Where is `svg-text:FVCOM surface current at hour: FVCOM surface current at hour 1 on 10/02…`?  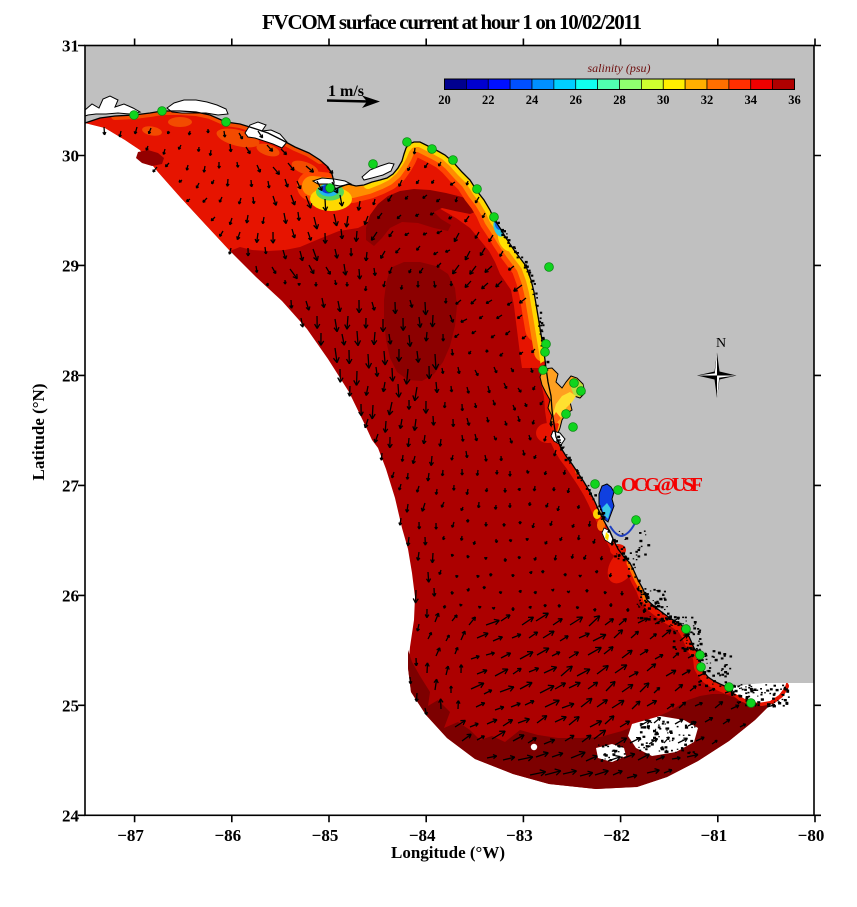
svg-text:FVCOM surface current at hour: FVCOM surface current at hour 1 on 10/02… is located at coordinates (452, 22).